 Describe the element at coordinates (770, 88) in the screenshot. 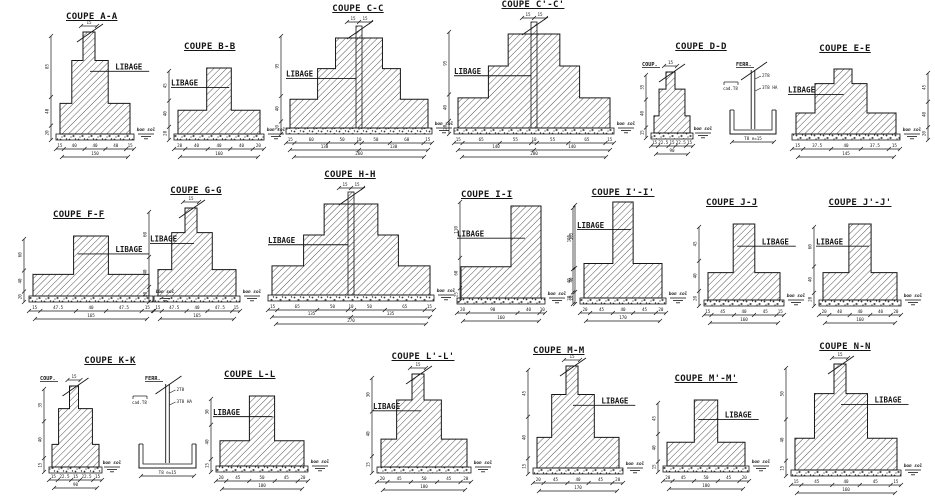

I see `rebar-callout: 3T8 HA` at that location.